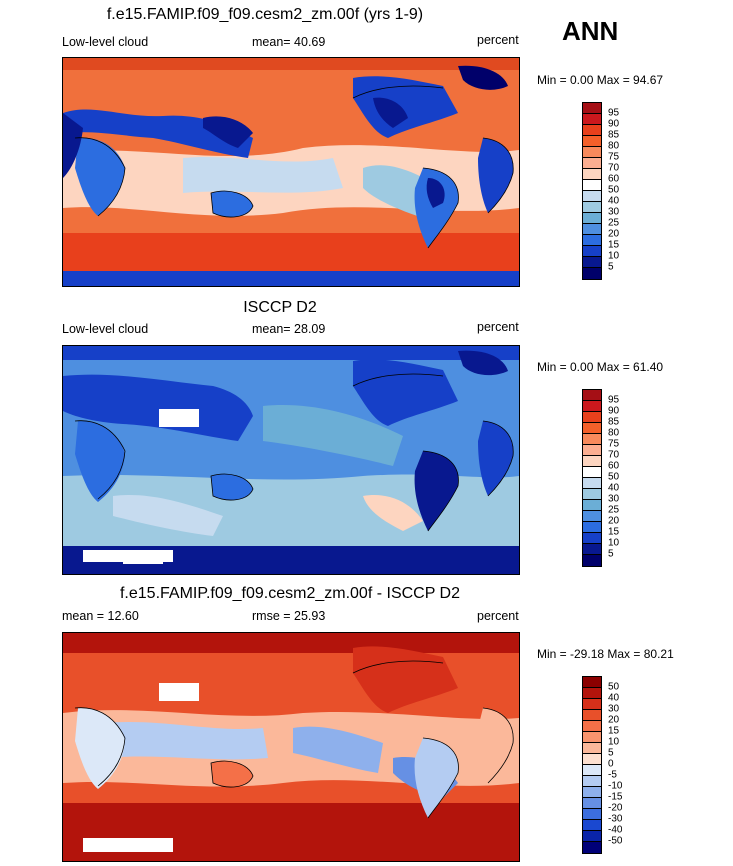 This screenshot has width=733, height=866. Describe the element at coordinates (498, 40) in the screenshot. I see `panel1-units-label: percent` at that location.